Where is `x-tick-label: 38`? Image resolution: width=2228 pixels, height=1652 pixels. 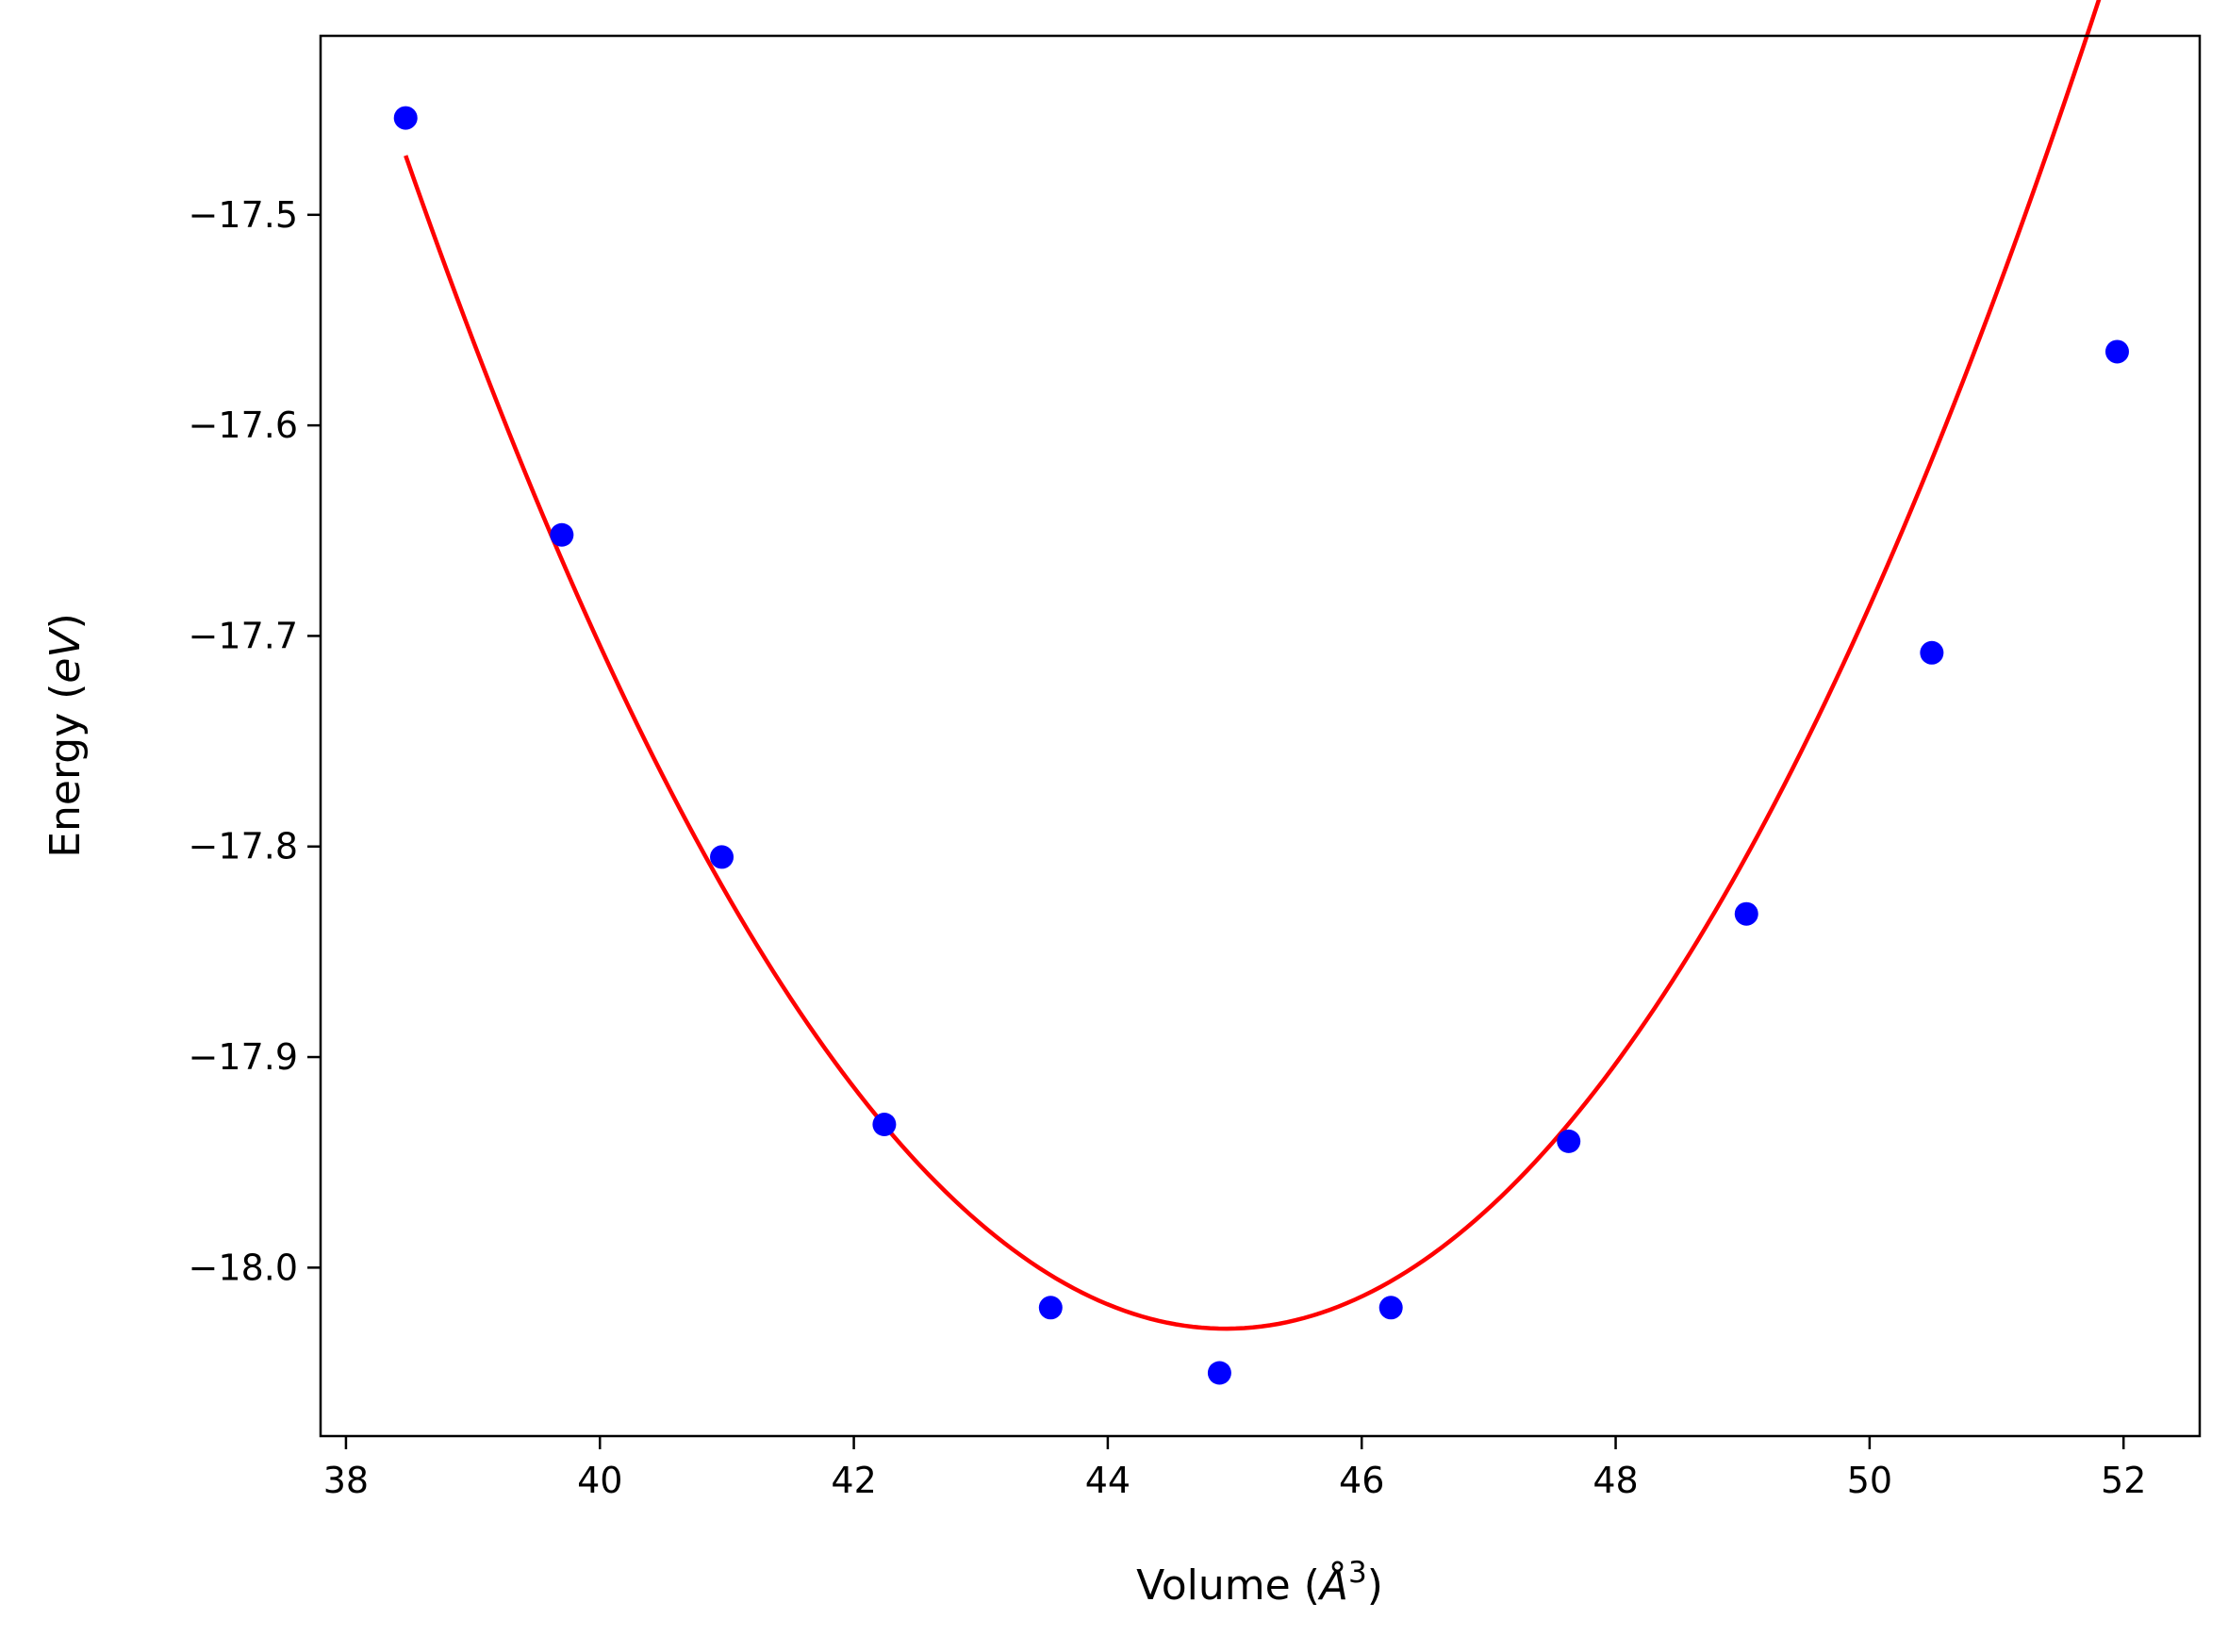
x-tick-label: 38 is located at coordinates (346, 1480).